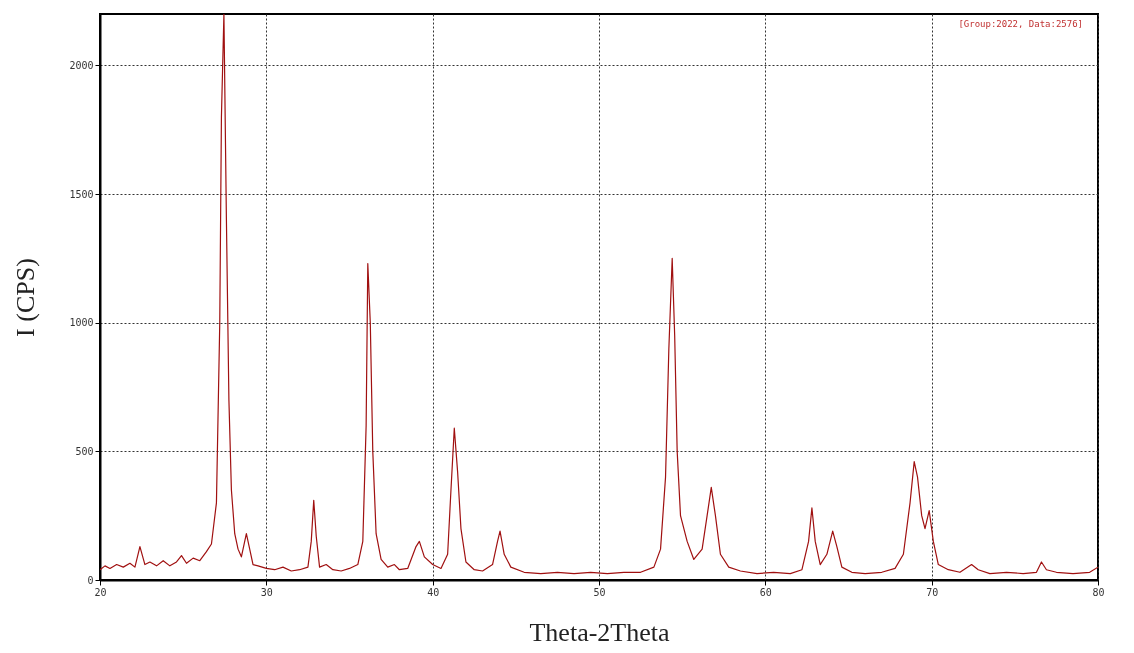 This screenshot has height=653, width=1134. Describe the element at coordinates (84, 451) in the screenshot. I see `y-tick-label: 500` at that location.